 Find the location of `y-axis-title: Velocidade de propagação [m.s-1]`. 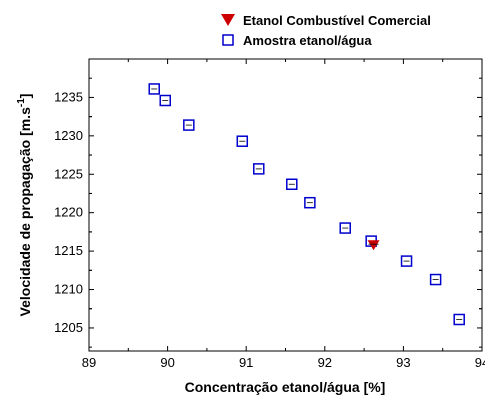

y-axis-title: Velocidade de propagação [m.s-1] is located at coordinates (24, 205).